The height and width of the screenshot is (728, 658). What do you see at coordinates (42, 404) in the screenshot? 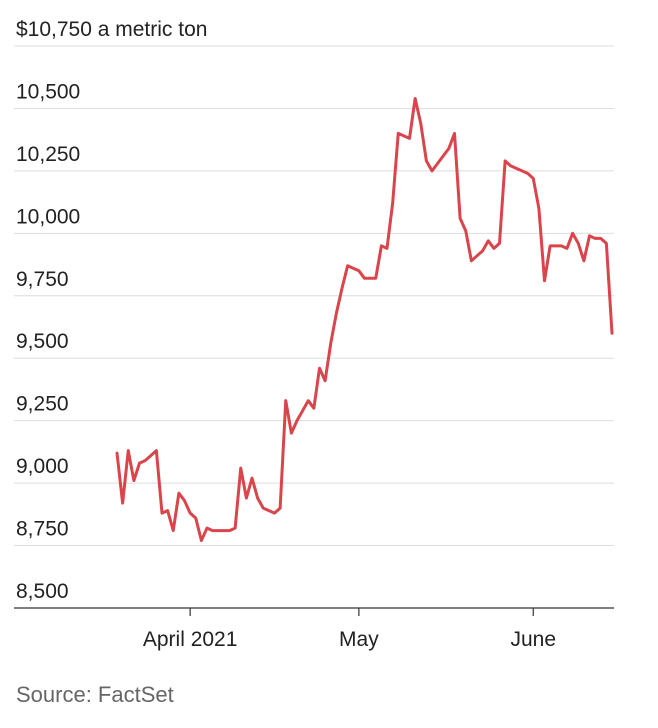
I see `y-tick-label-9250: 9,250` at bounding box center [42, 404].